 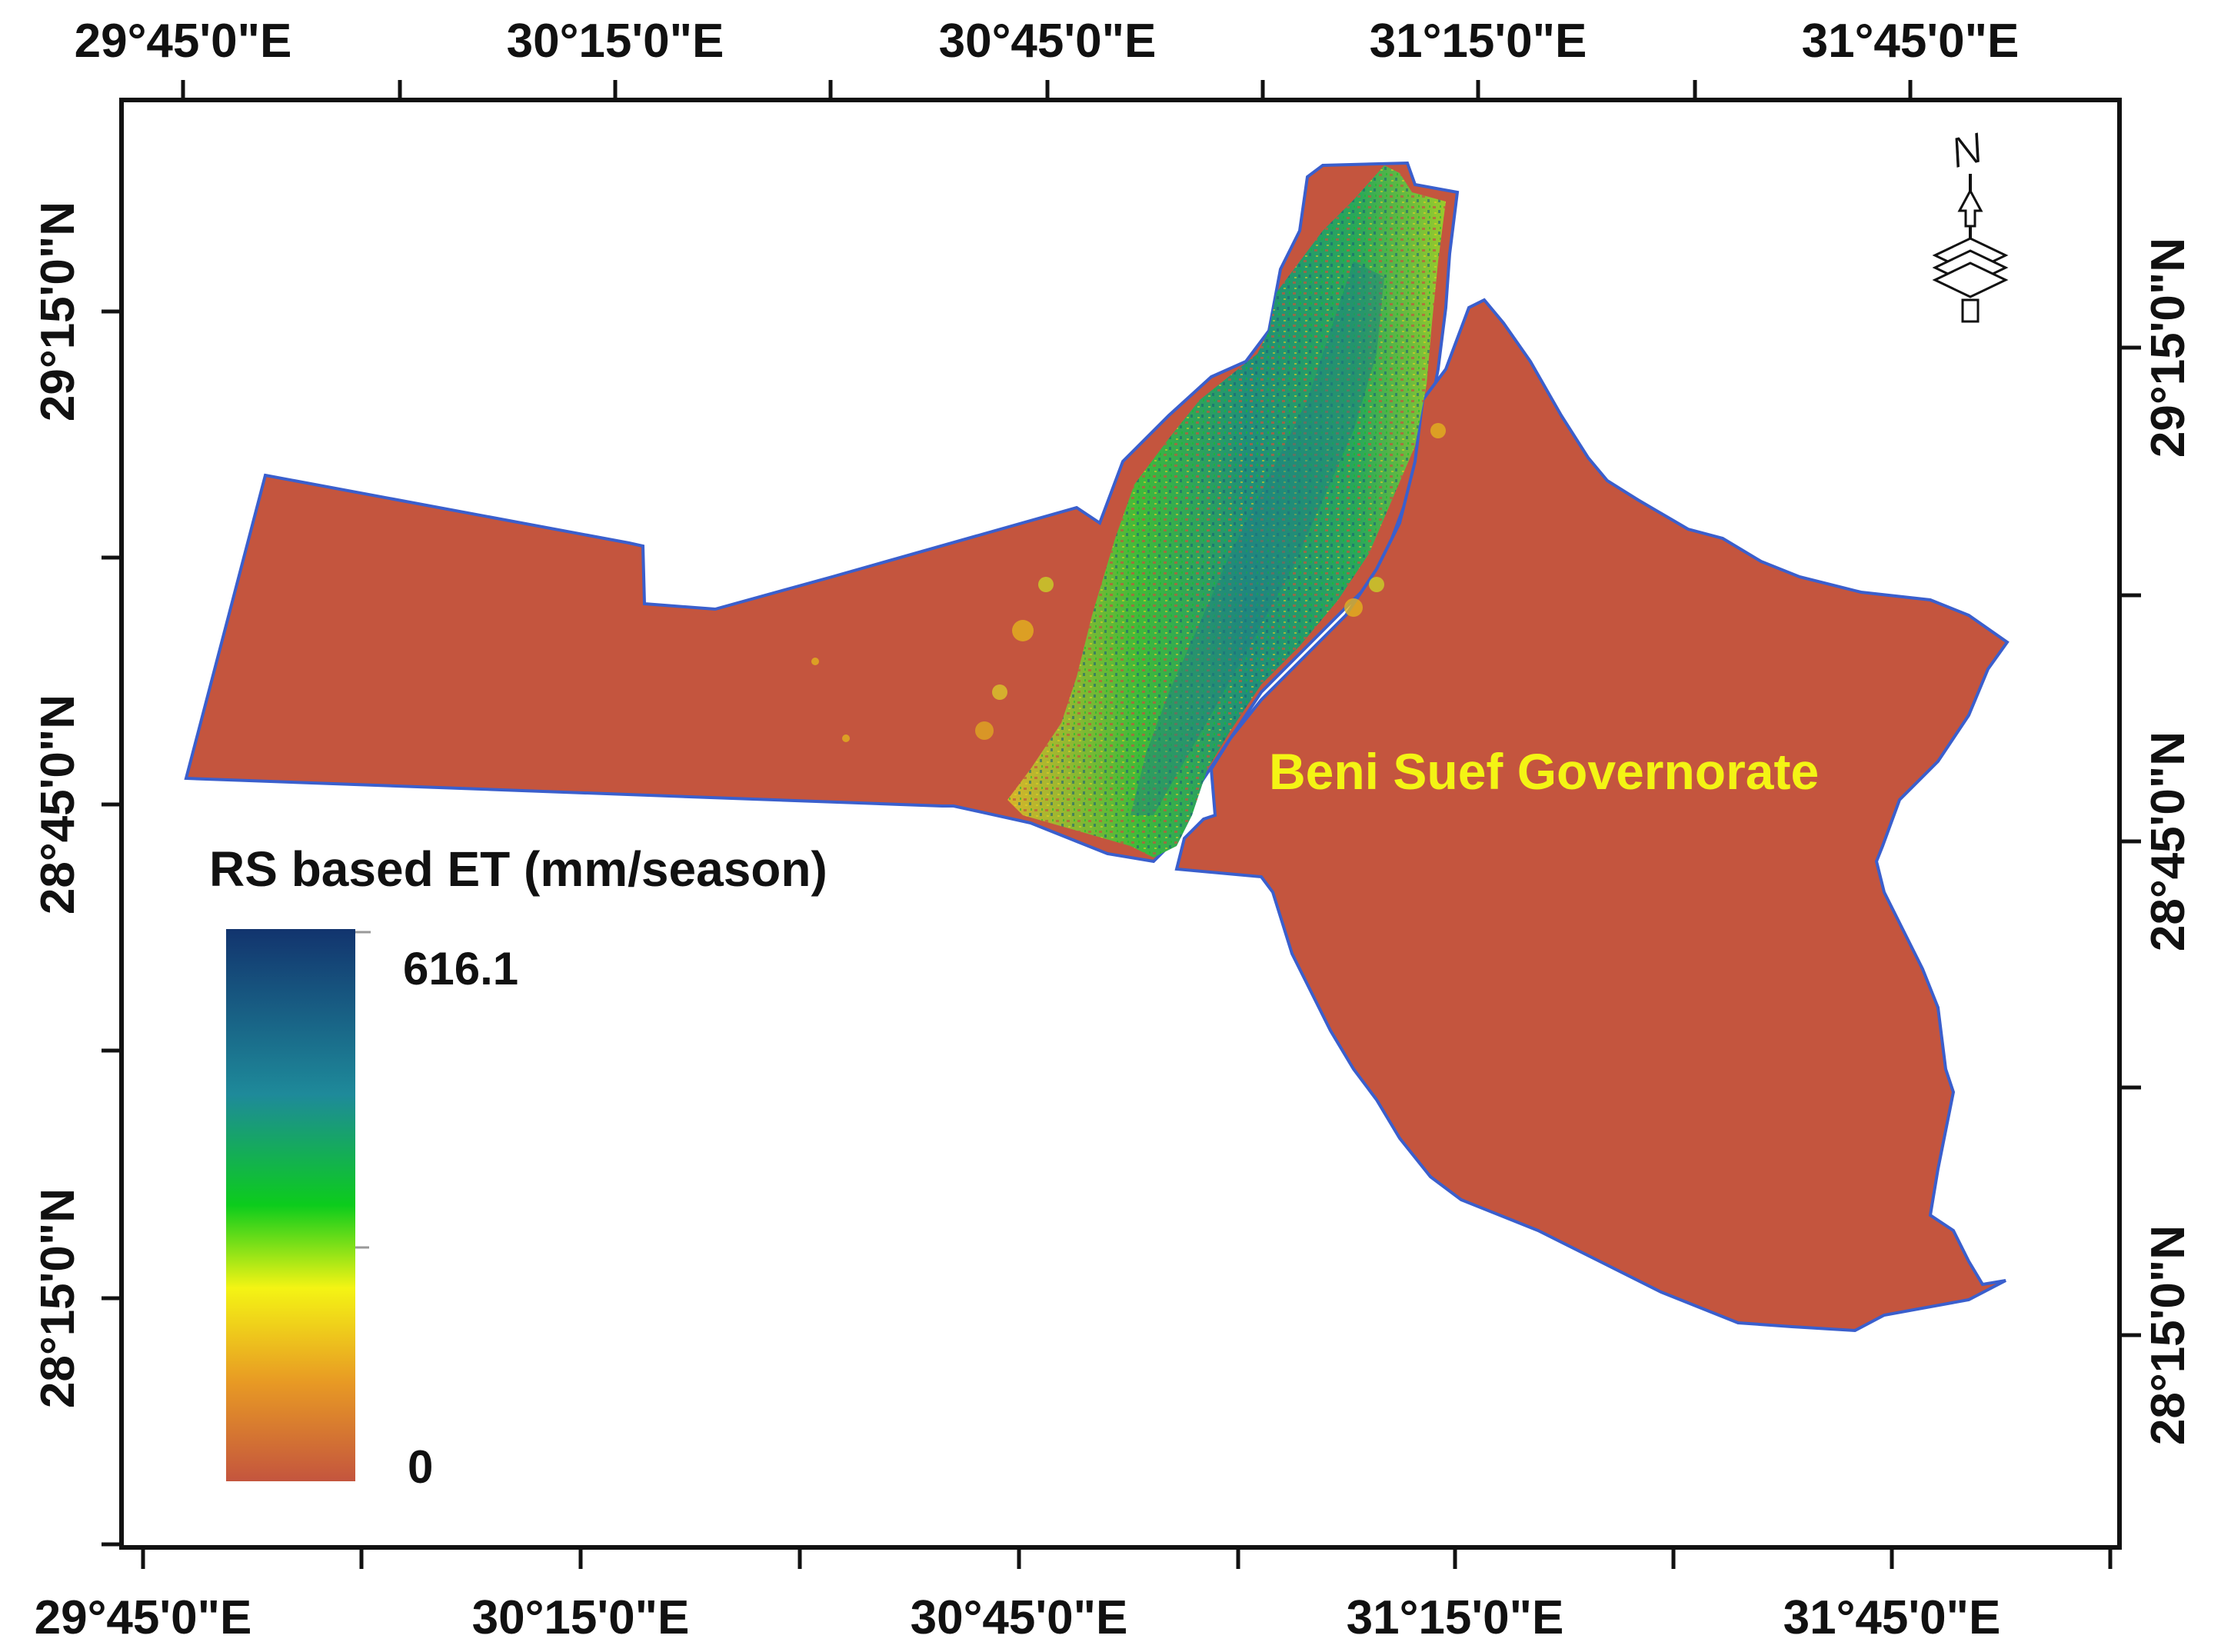 What do you see at coordinates (1478, 41) in the screenshot?
I see `top-axis-label: 31°15'0"E` at bounding box center [1478, 41].